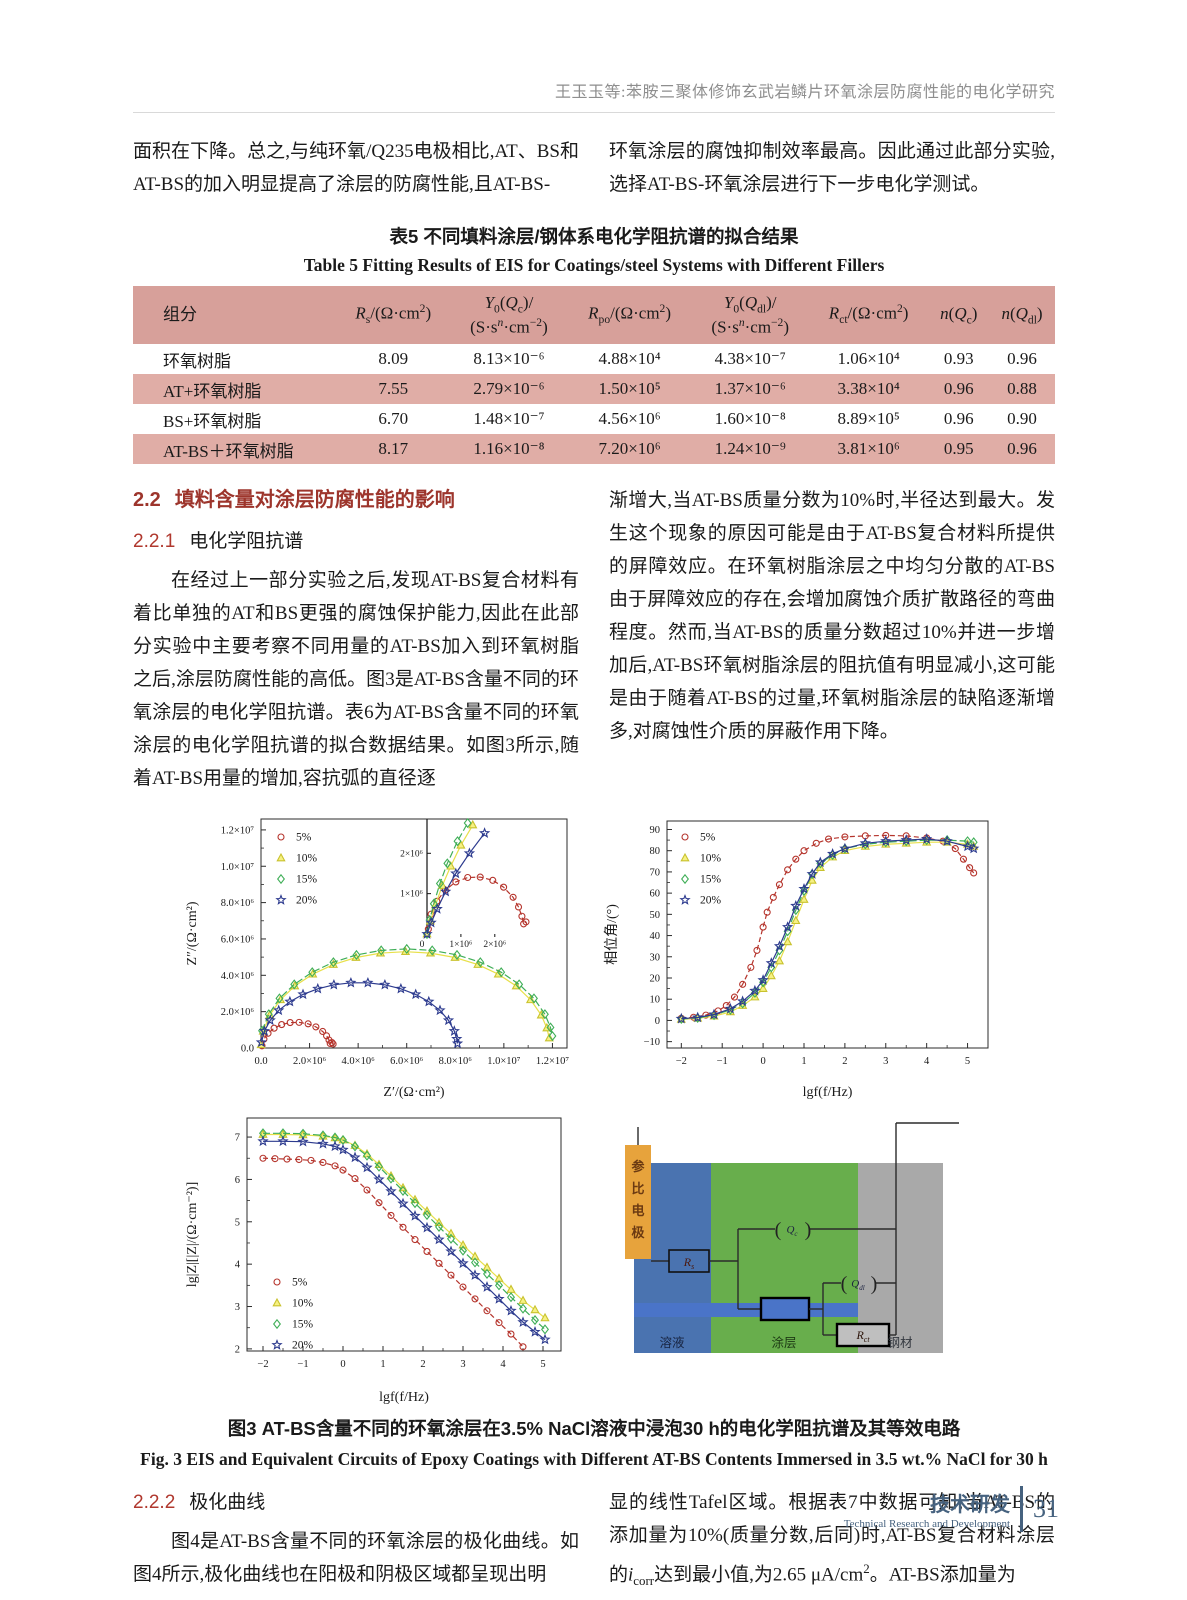 This screenshot has width=1187, height=1600. I want to click on table-cell-value: 8.09, so click(393, 358).